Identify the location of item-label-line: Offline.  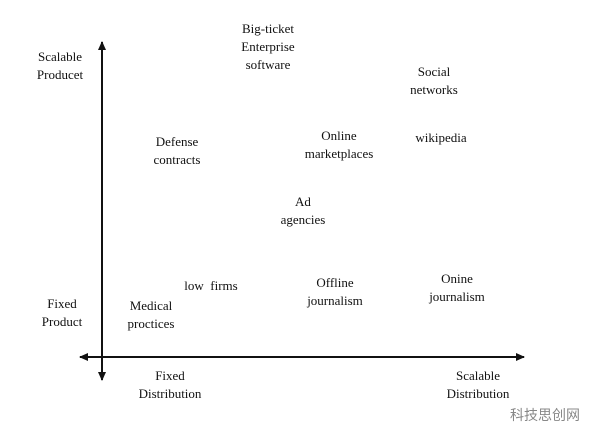
(335, 282).